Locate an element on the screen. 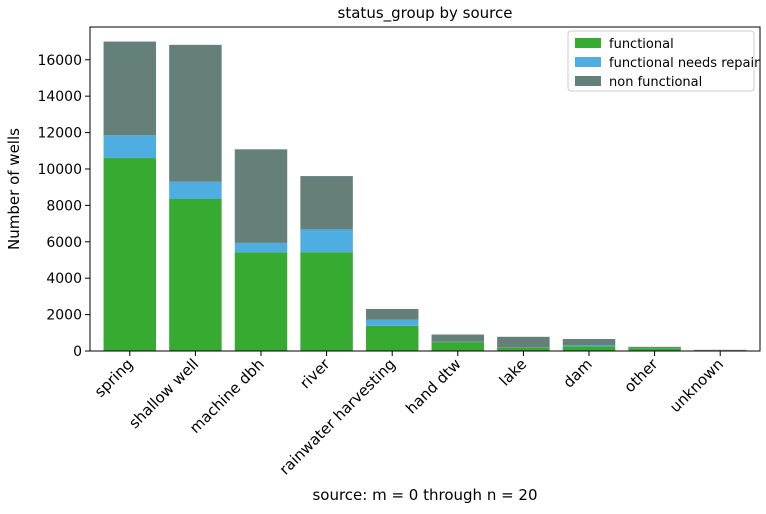 Image resolution: width=766 pixels, height=514 pixels. chart-title: status_group by source is located at coordinates (425, 13).